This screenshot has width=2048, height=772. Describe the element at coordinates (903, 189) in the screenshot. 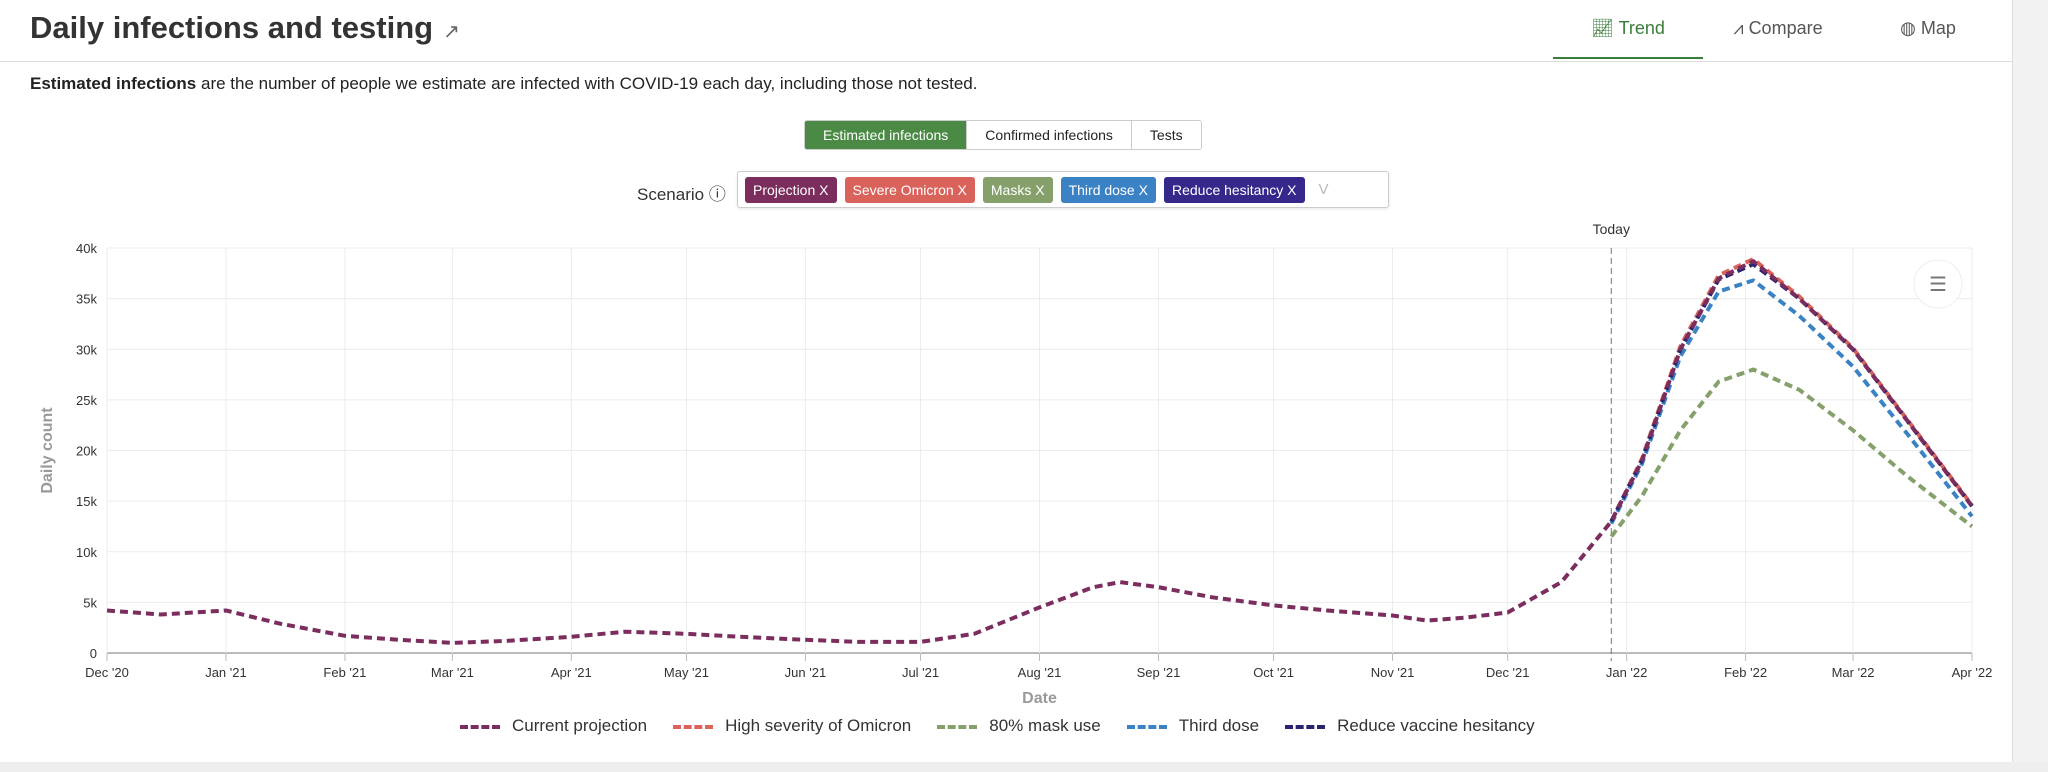

I see `chip-label: Severe Omicron` at that location.